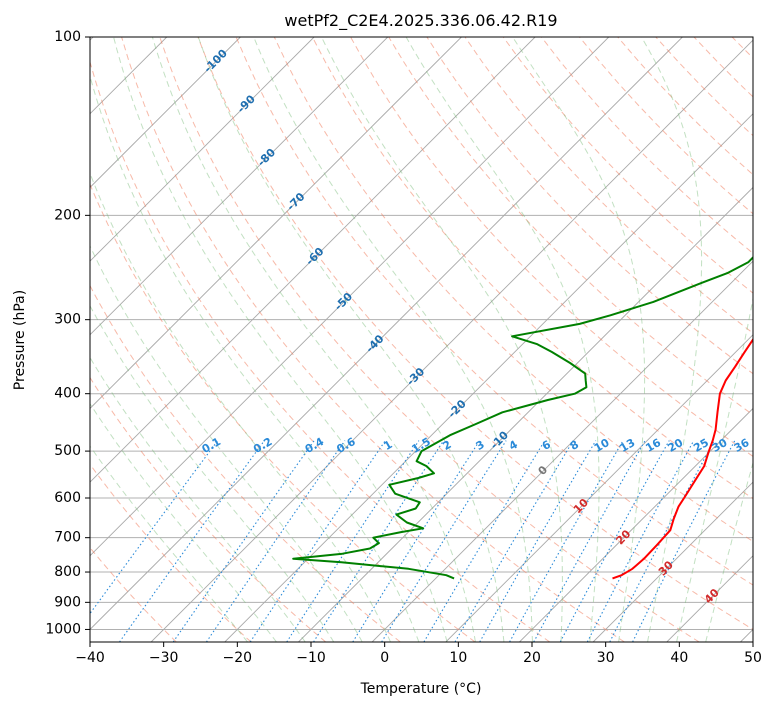 The height and width of the screenshot is (708, 775). Describe the element at coordinates (420, 21) in the screenshot. I see `chart-title: wetPf2_C2E4.2025.336.06.42.R19` at that location.